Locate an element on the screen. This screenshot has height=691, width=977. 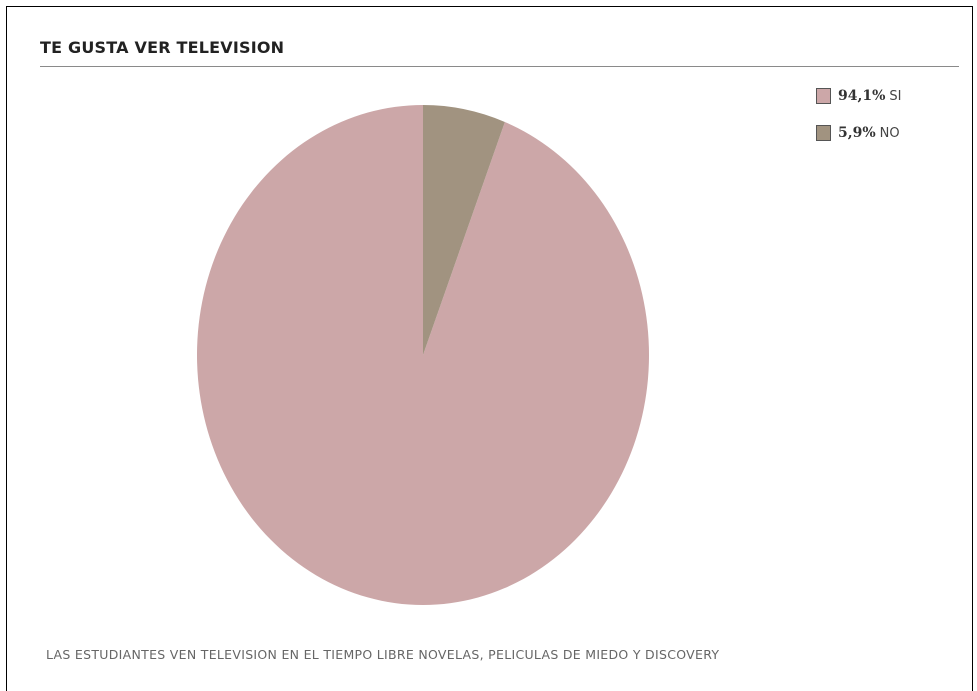
legend-item-si: 94,1% SI is located at coordinates (859, 96).